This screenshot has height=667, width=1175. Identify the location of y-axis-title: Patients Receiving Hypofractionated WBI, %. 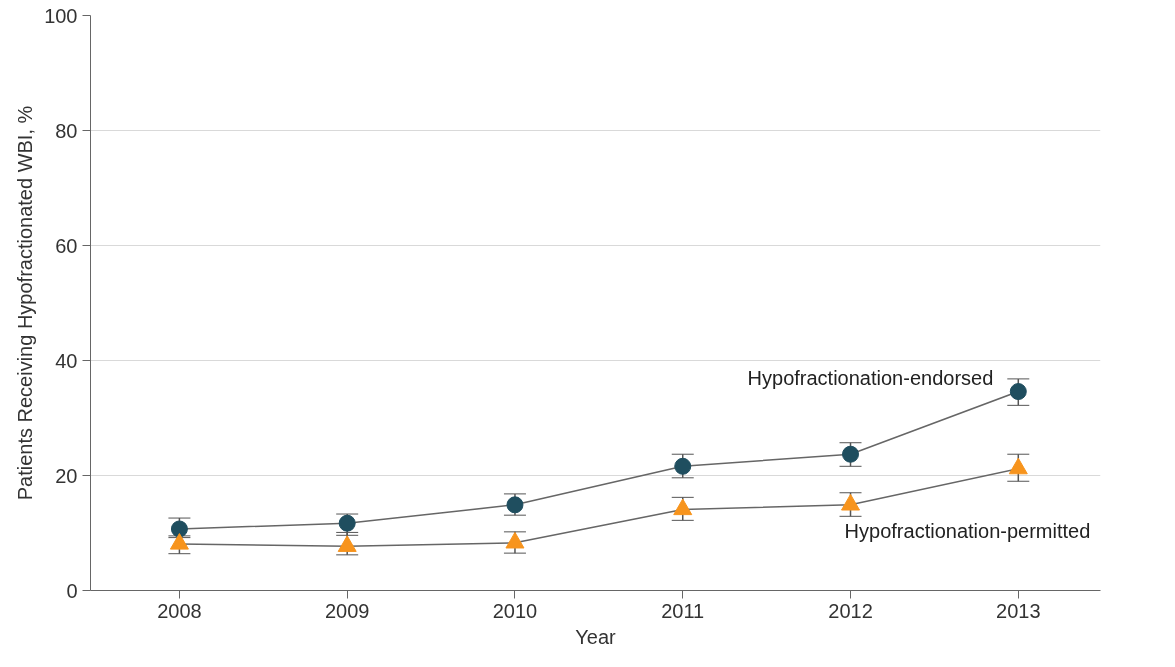
(25, 303).